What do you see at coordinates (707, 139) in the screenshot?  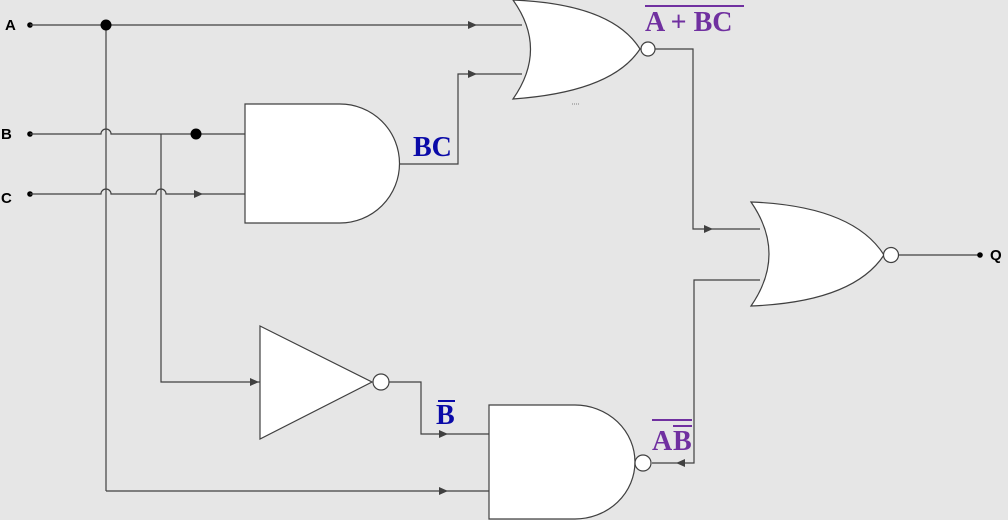 I see `wire-nor-to-or` at bounding box center [707, 139].